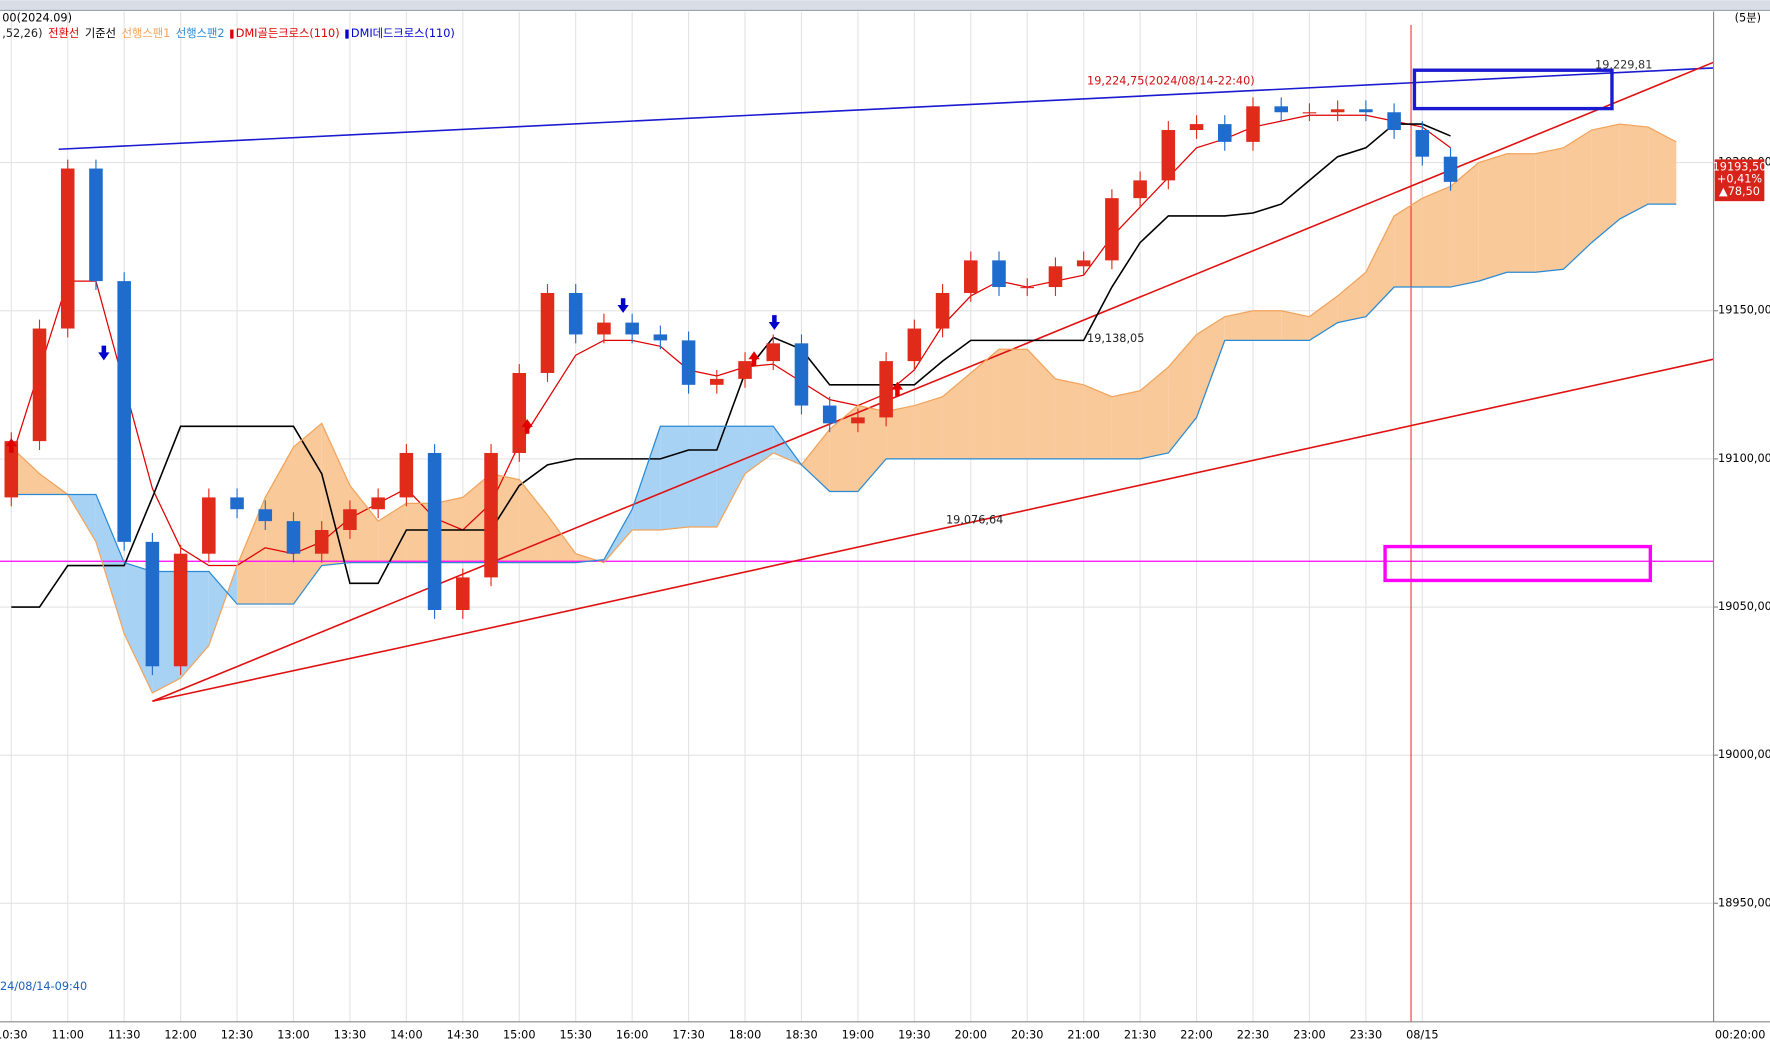 The width and height of the screenshot is (1770, 1048). I want to click on x-tick-label: 14:00, so click(406, 1034).